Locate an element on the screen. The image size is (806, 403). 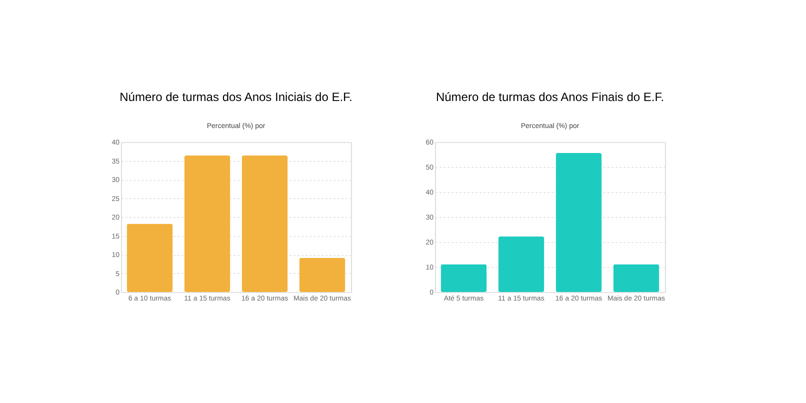
chart-title: Número de turmas dos Anos Iniciais do E.F. is located at coordinates (236, 97).